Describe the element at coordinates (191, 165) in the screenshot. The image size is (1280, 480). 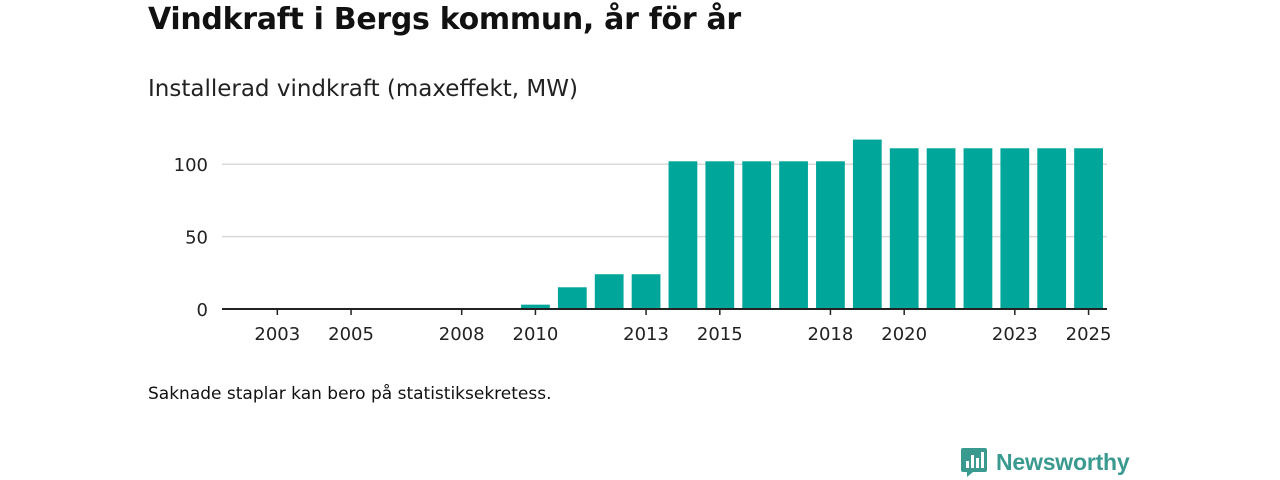
I see `y-tick-label: 100` at that location.